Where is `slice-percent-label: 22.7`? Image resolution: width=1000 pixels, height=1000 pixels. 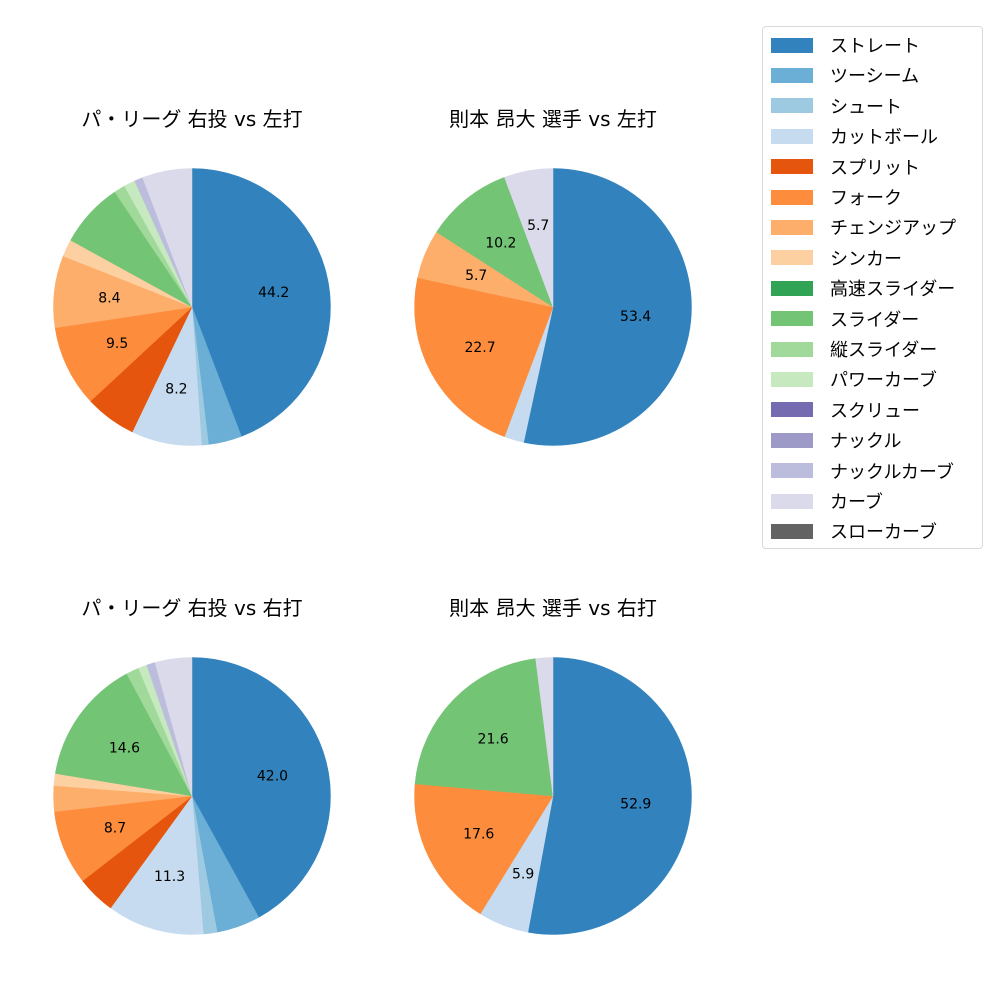
slice-percent-label: 22.7 is located at coordinates (479, 348).